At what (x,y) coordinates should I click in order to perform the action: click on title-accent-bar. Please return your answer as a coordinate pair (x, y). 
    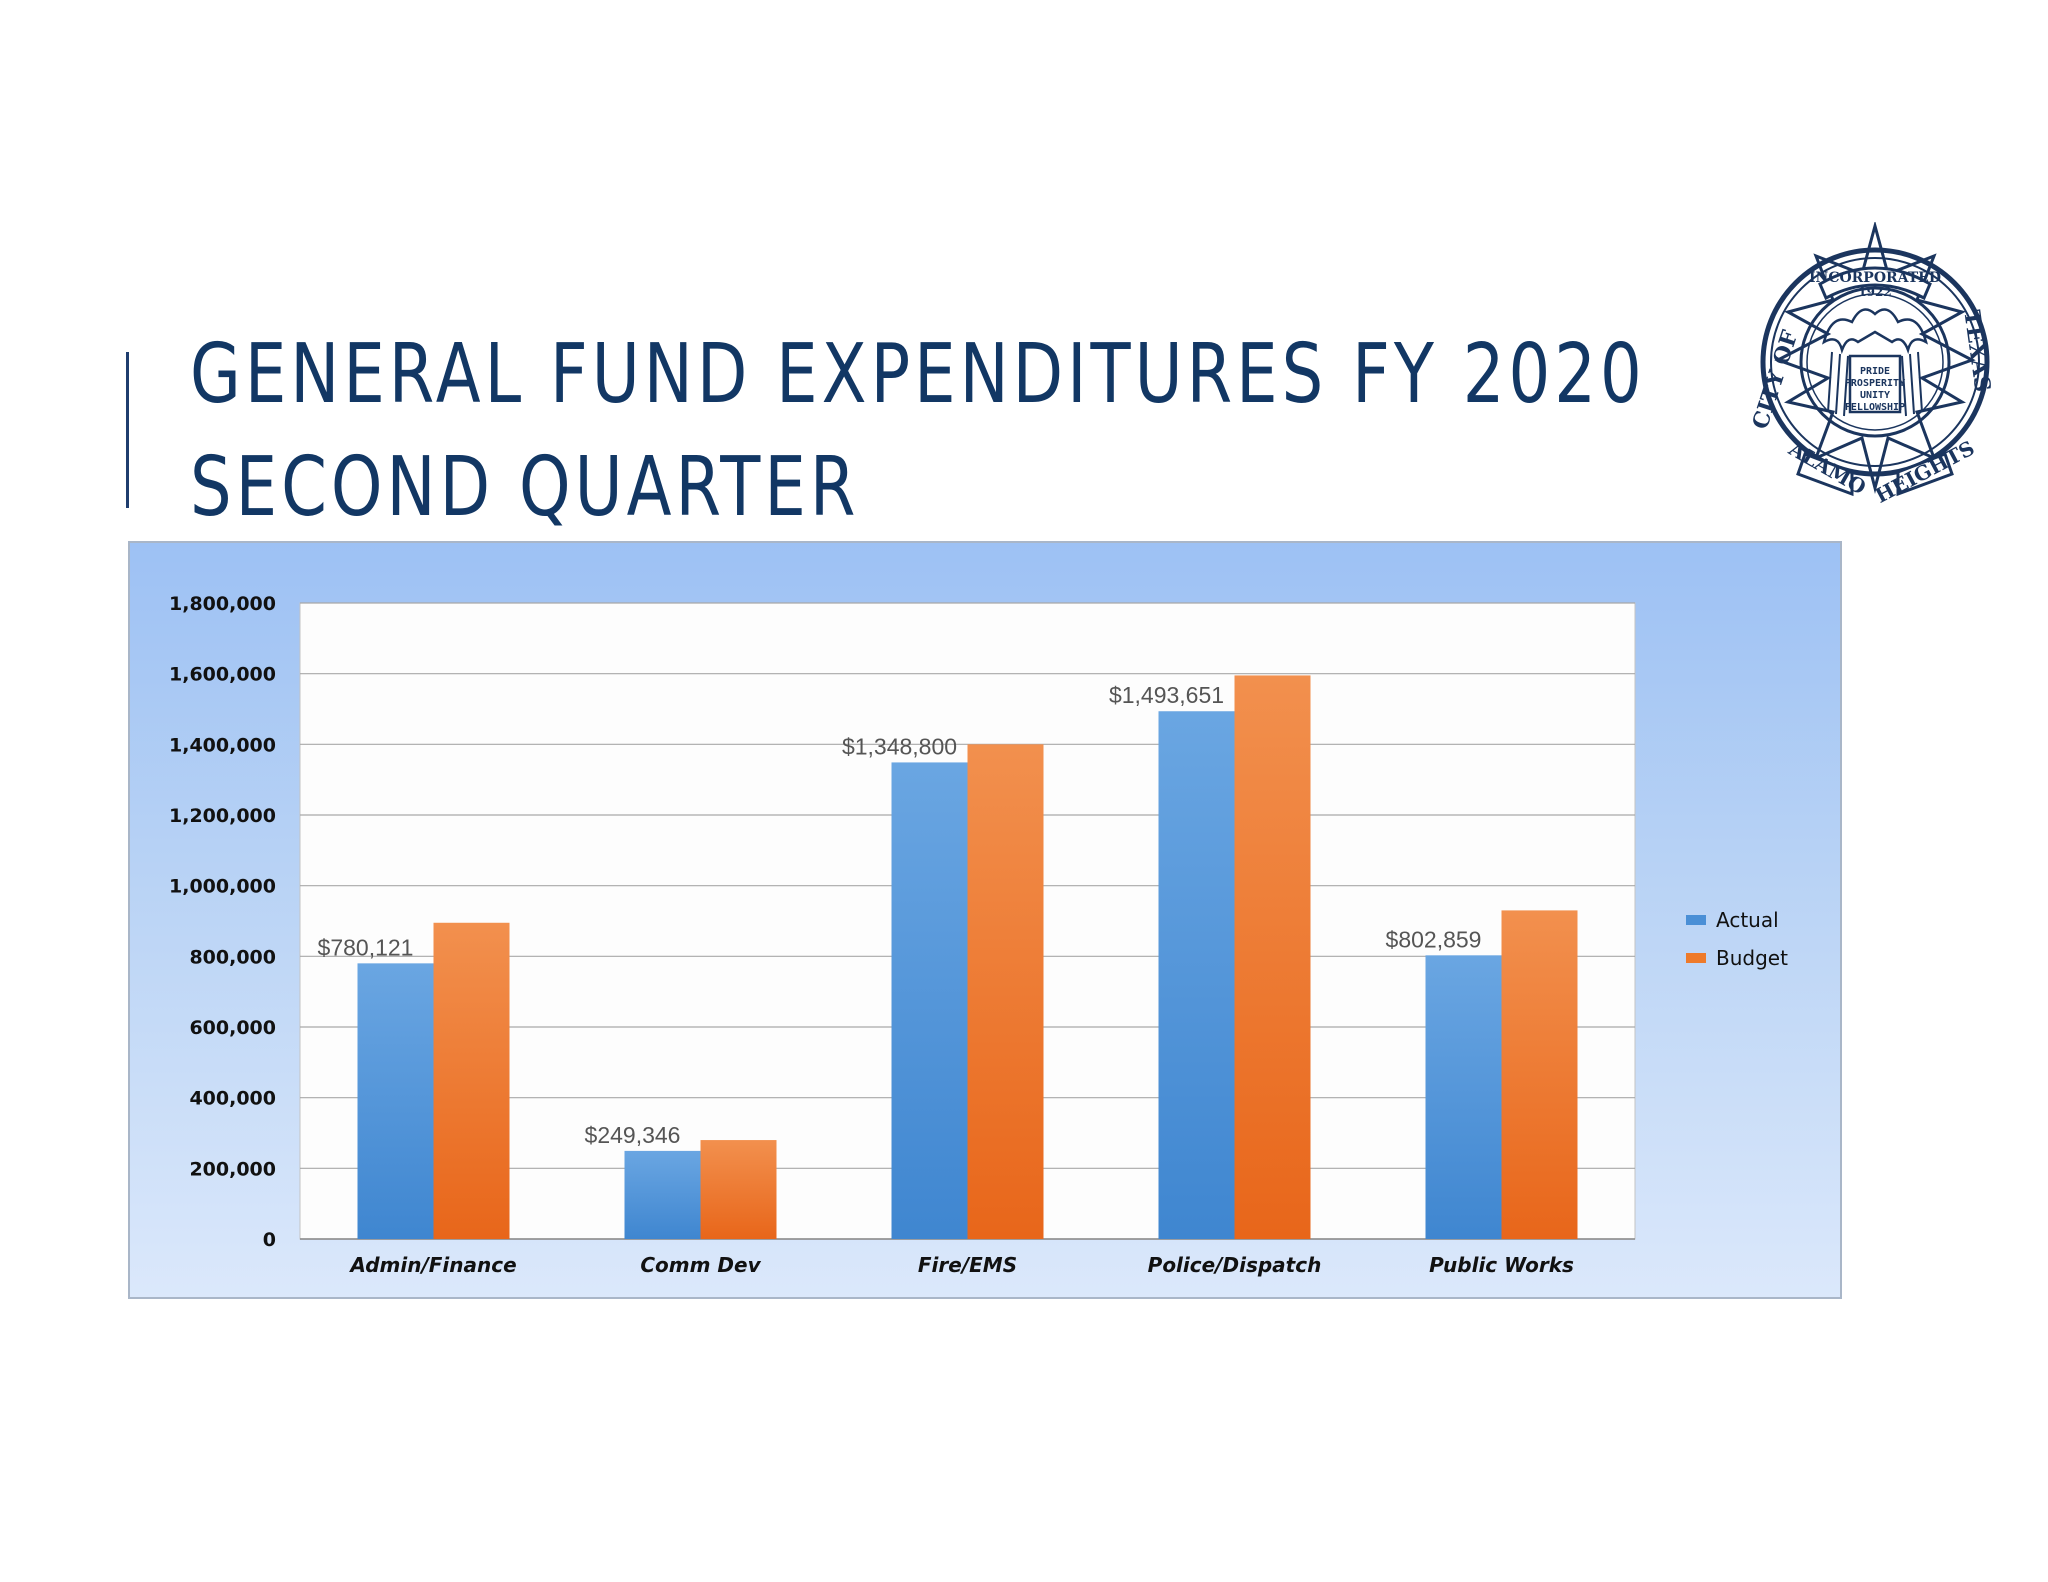
    Looking at the image, I should click on (127, 430).